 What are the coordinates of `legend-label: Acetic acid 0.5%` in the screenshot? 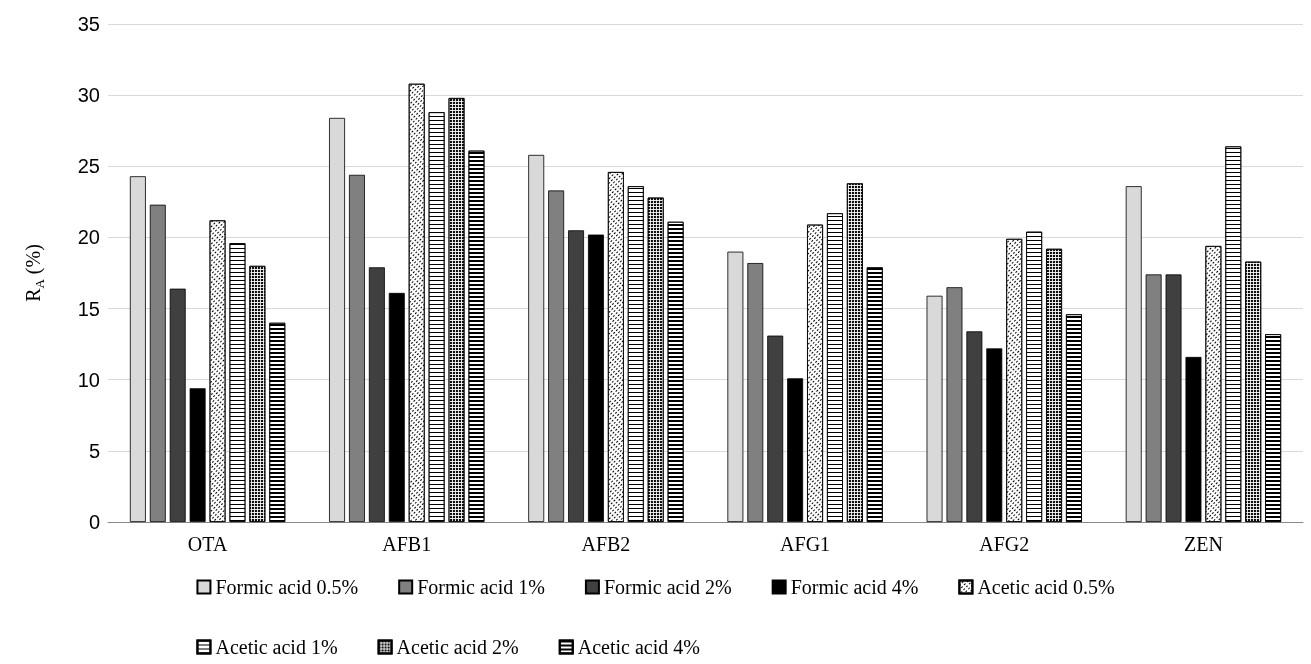 It's located at (1046, 587).